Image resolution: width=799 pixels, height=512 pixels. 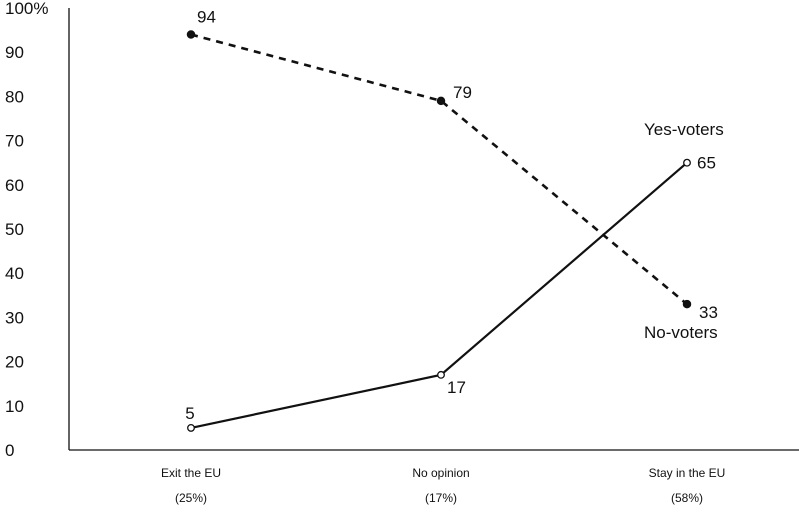 What do you see at coordinates (687, 473) in the screenshot?
I see `x-category-label: Stay in the EU` at bounding box center [687, 473].